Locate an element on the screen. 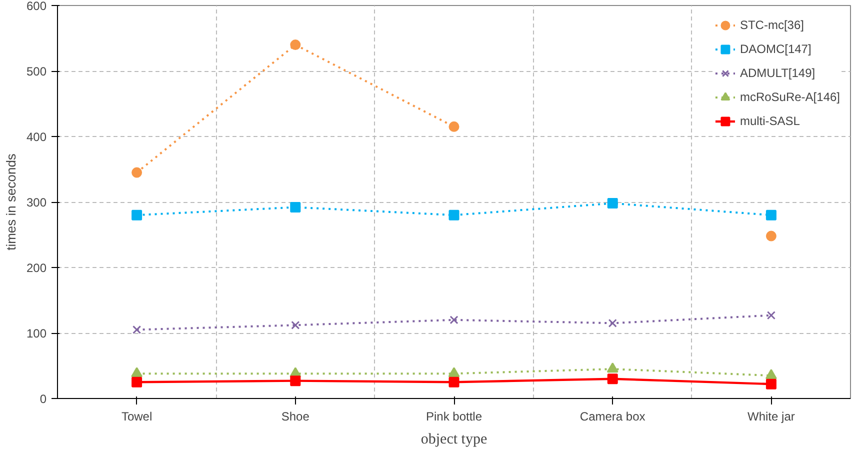 The height and width of the screenshot is (454, 859). x-tick-label: Shoe is located at coordinates (295, 417).